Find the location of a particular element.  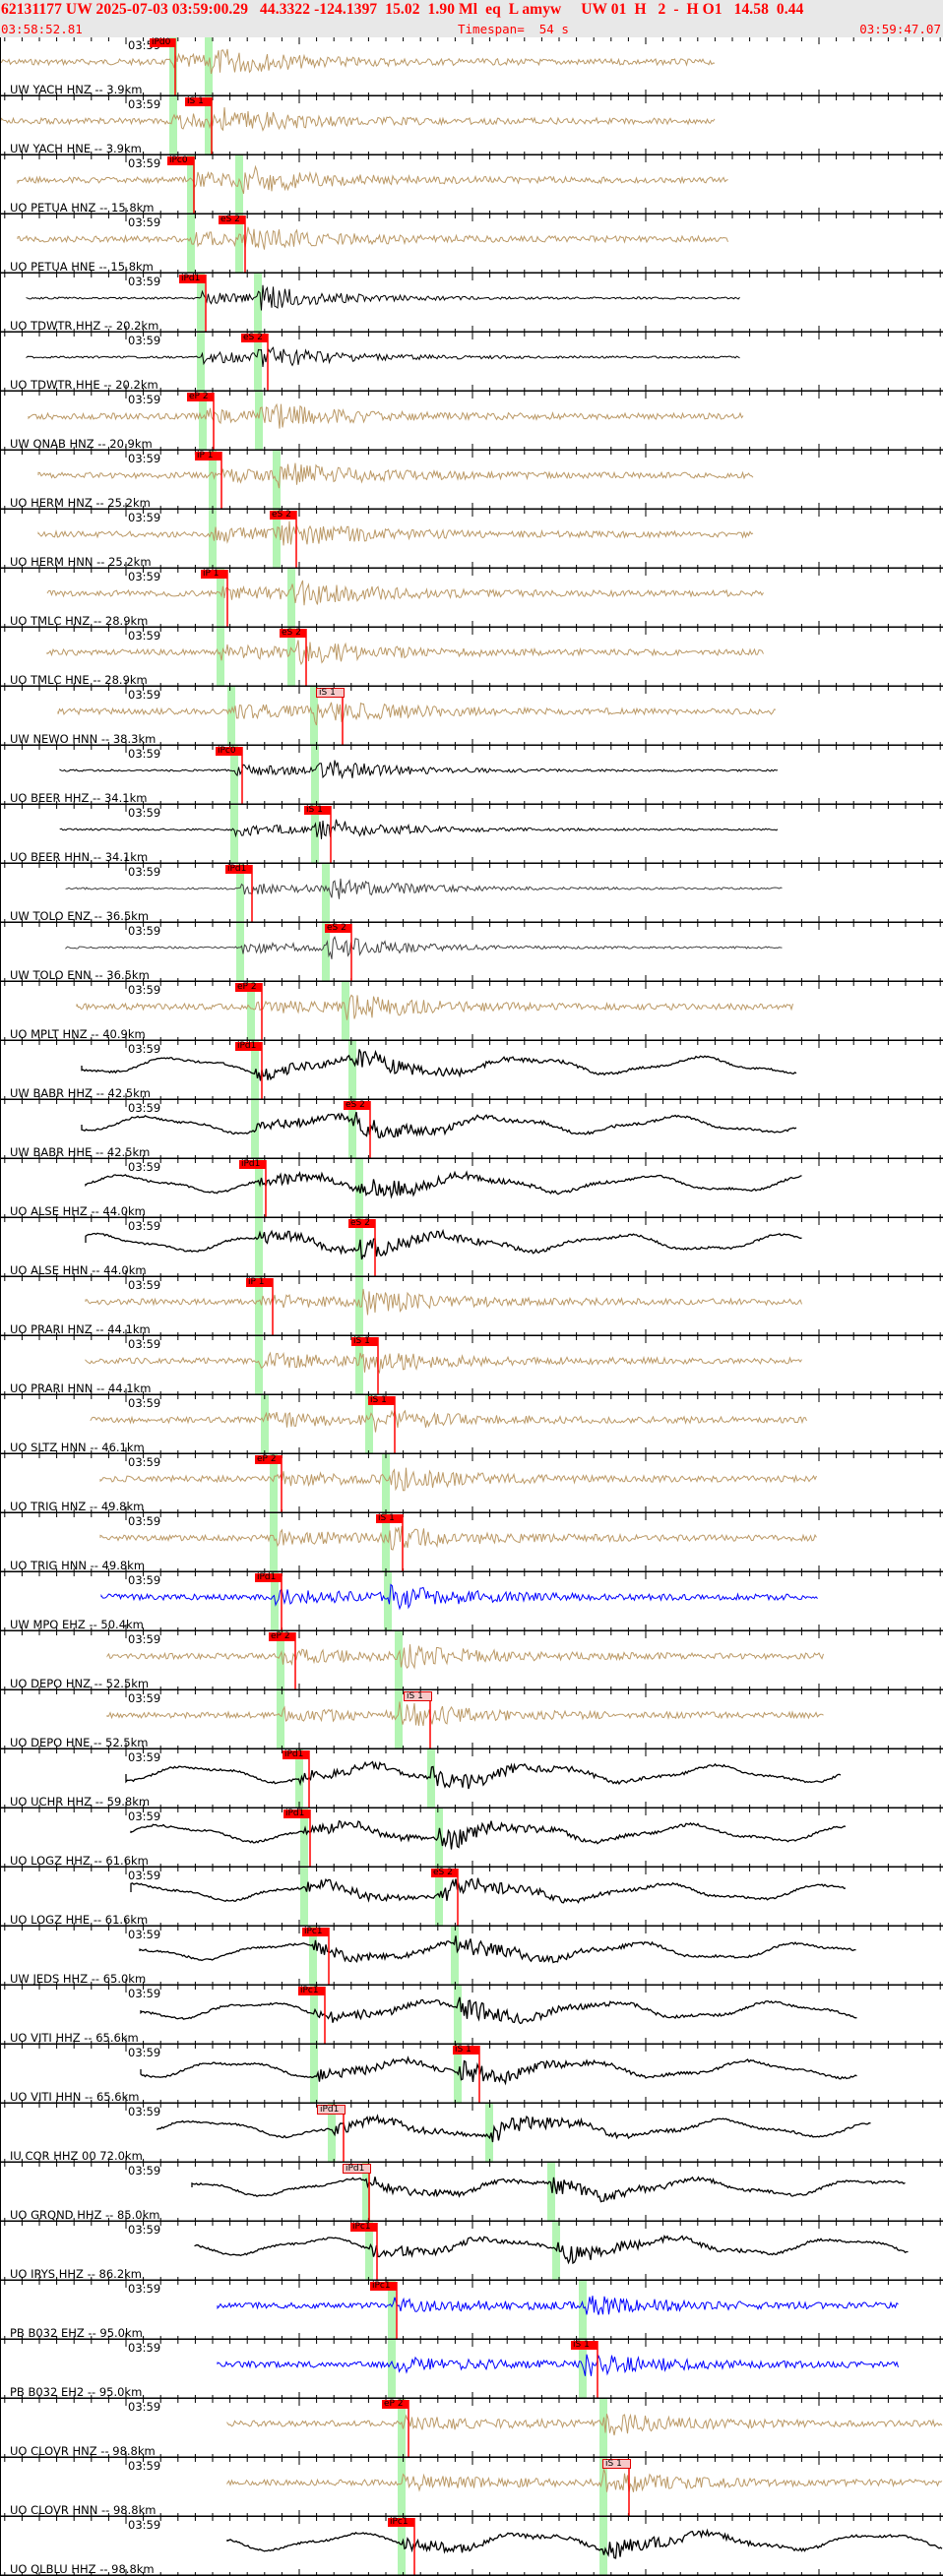

trace-panel: 03:59 iS 1 UO PRARI HNN -- 44.1km is located at coordinates (471, 1365).